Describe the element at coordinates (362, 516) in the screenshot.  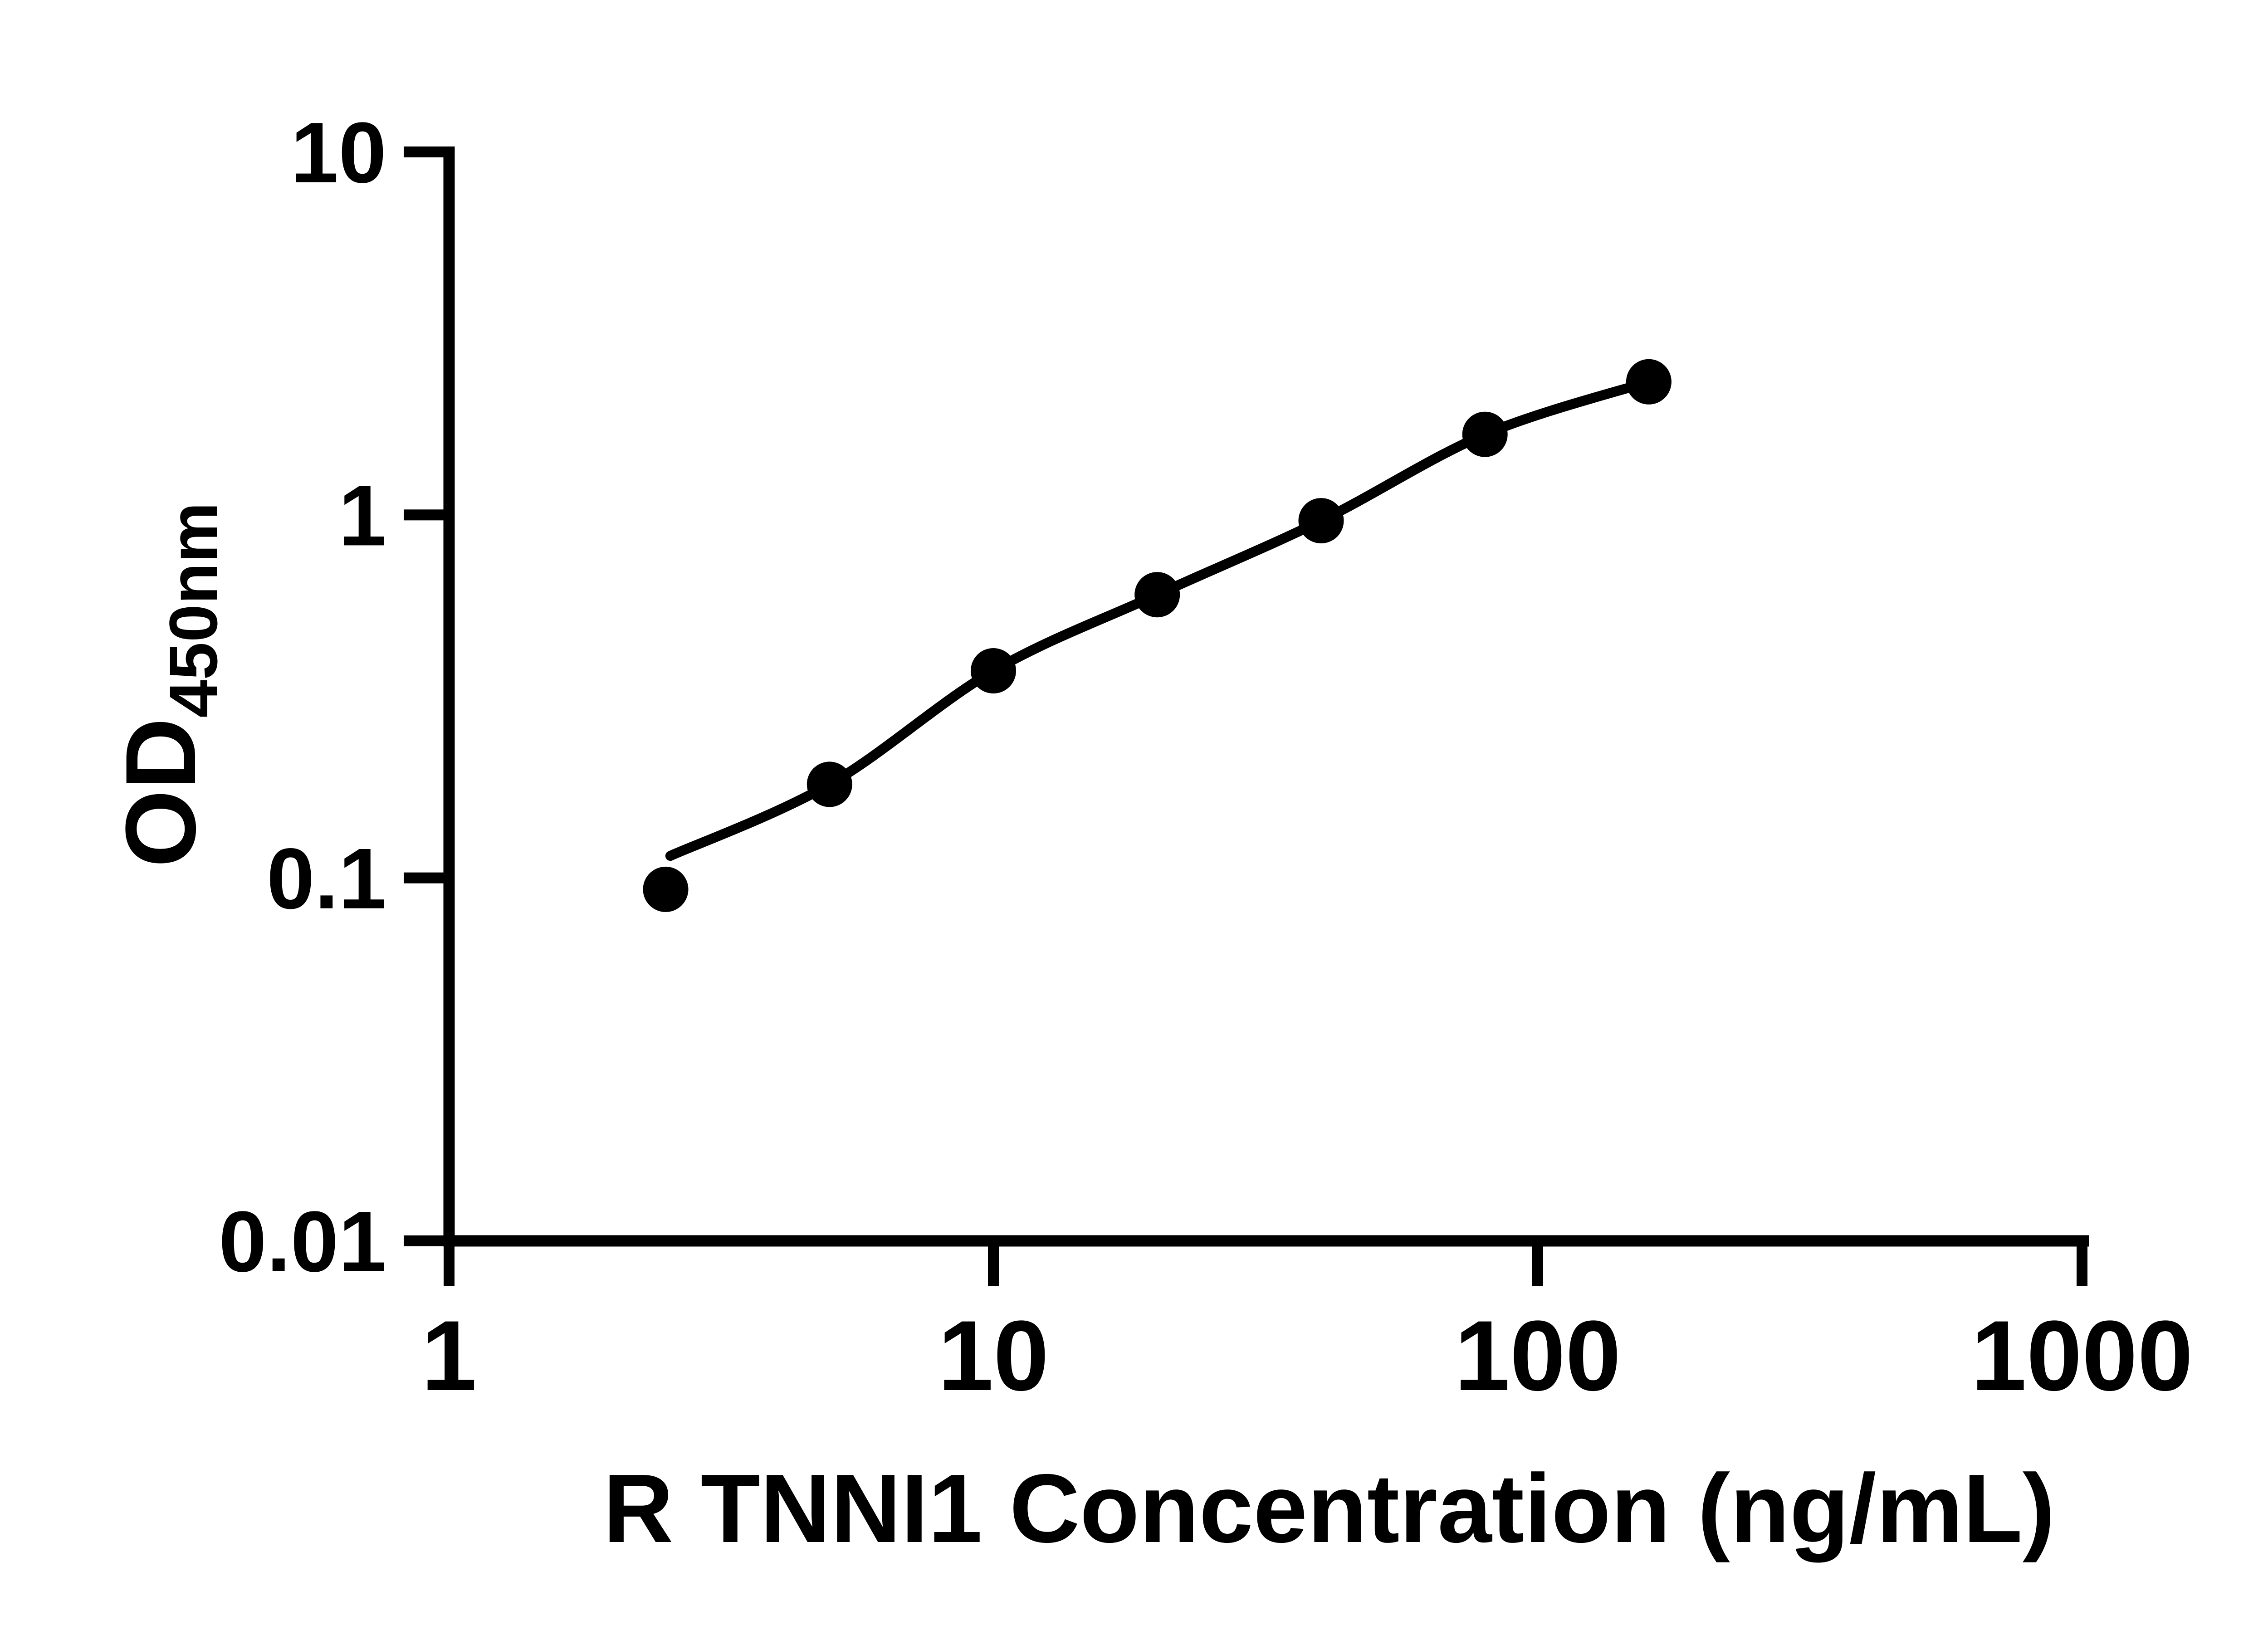
I see `y-tick-label-1: 1` at that location.